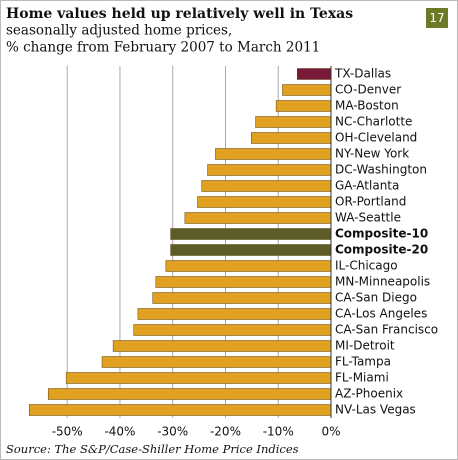  I want to click on category-label: MI-Detroit, so click(365, 346).